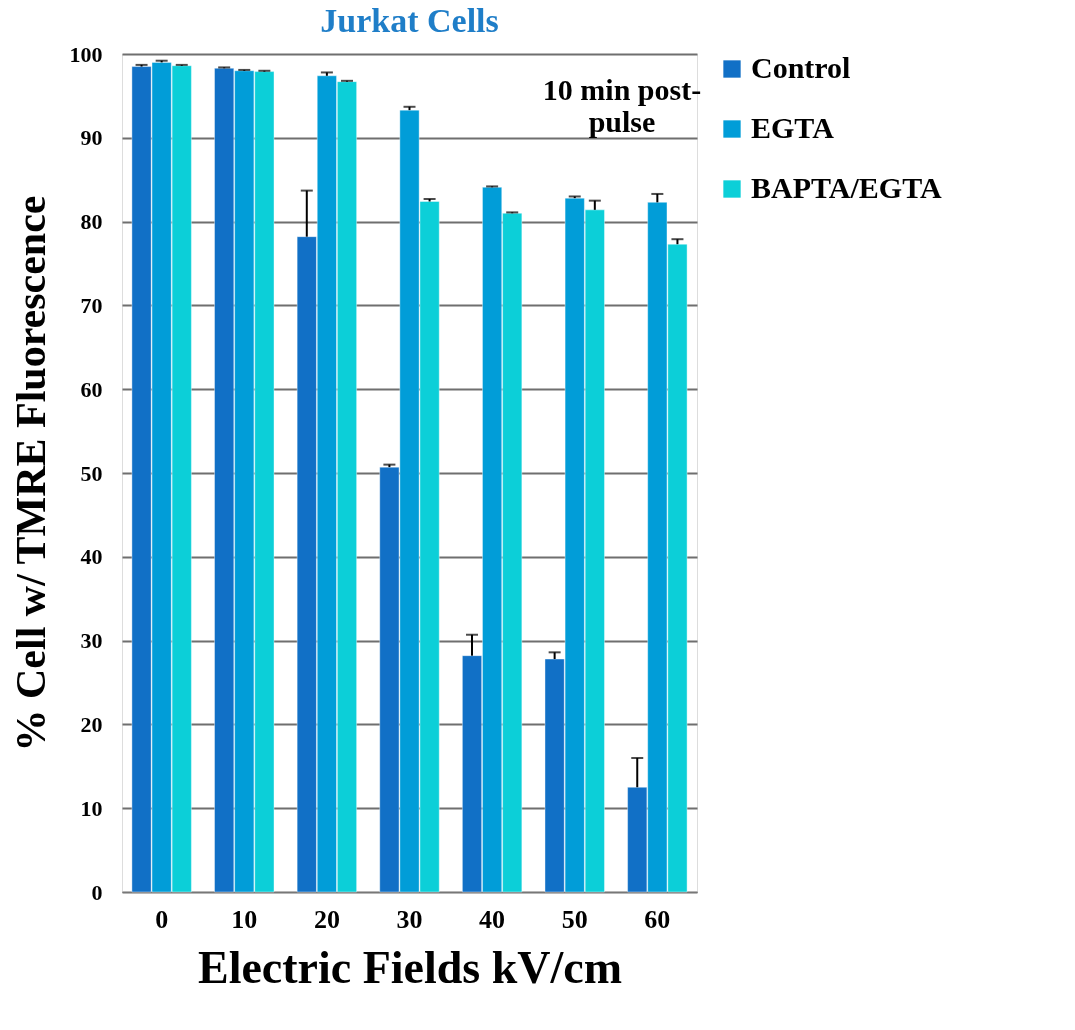 The width and height of the screenshot is (1075, 1030). What do you see at coordinates (846, 187) in the screenshot?
I see `legend-label: BAPTA/EGTA` at bounding box center [846, 187].